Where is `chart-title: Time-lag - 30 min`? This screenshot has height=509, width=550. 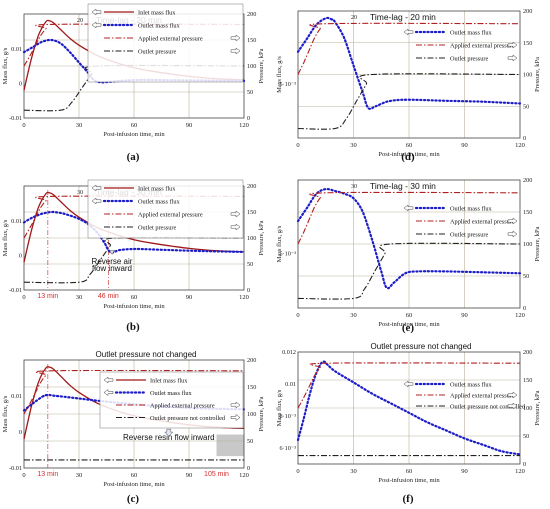 chart-title: Time-lag - 30 min is located at coordinates (403, 186).